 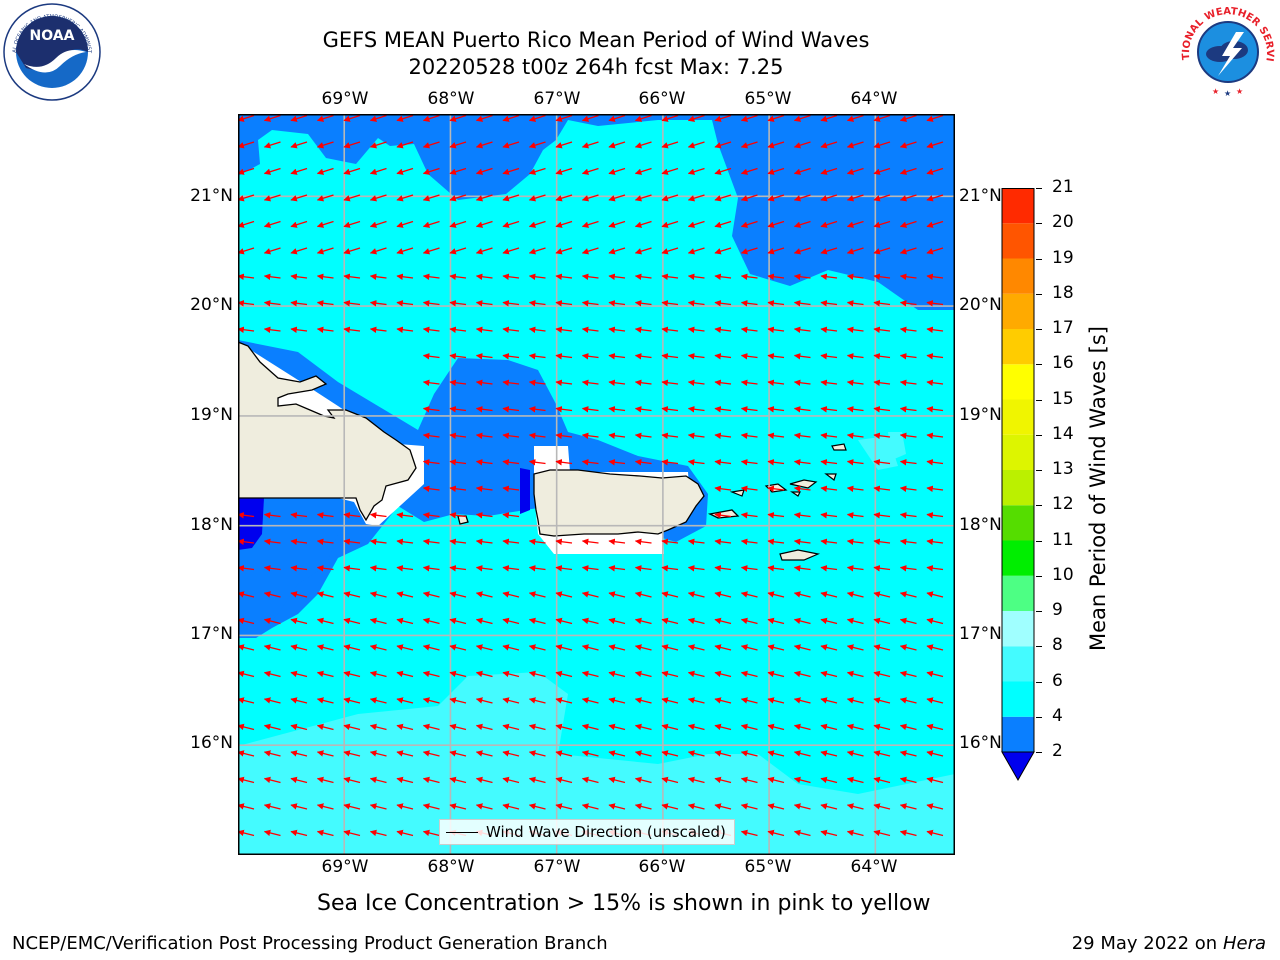 I want to click on lon-tick-bottom: 65°W, so click(x=768, y=867).